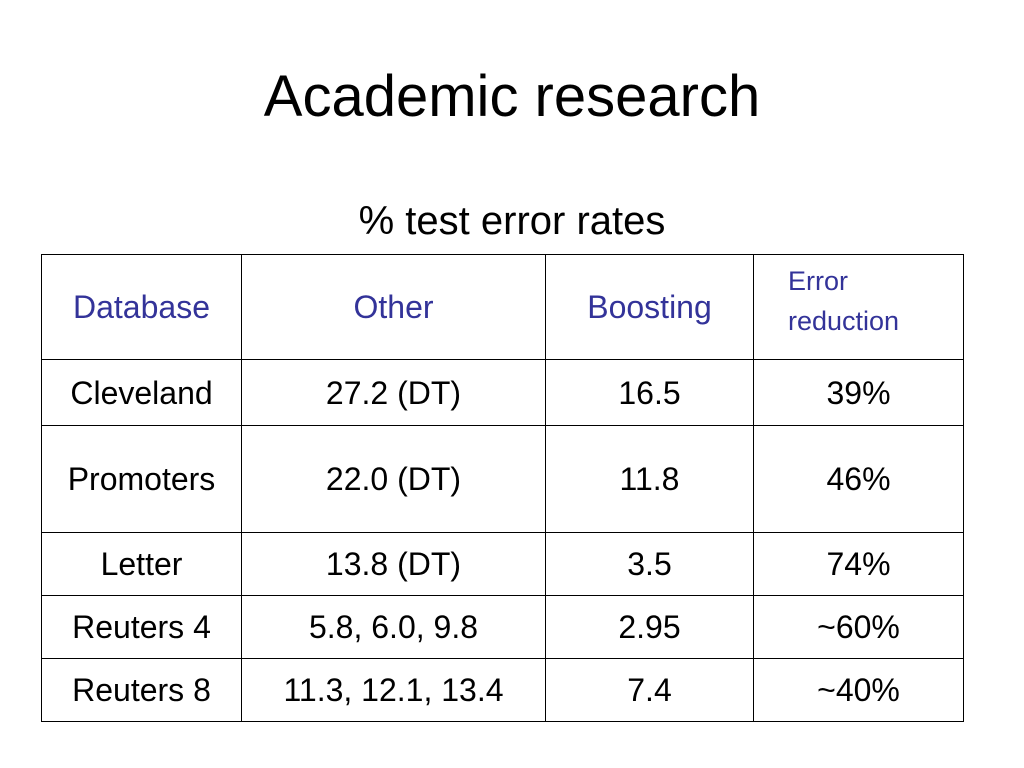 The width and height of the screenshot is (1024, 768). Describe the element at coordinates (512, 96) in the screenshot. I see `slide-title: Academic research` at that location.